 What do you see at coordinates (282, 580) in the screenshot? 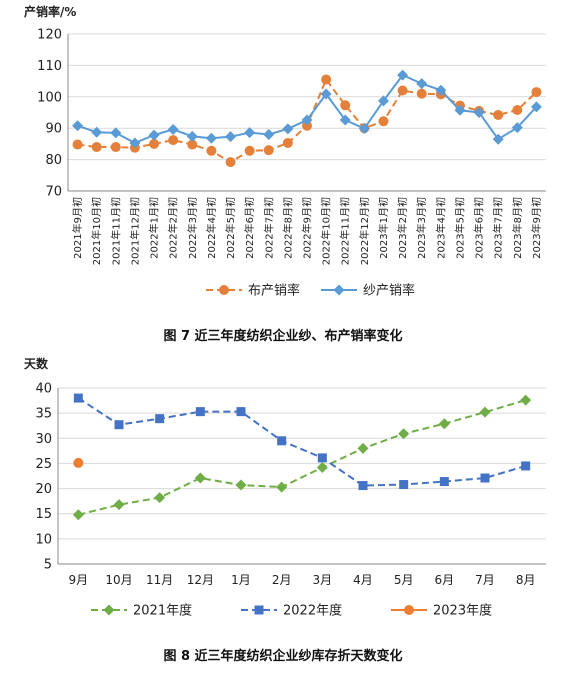
I see `x-tick-label: 2月` at bounding box center [282, 580].